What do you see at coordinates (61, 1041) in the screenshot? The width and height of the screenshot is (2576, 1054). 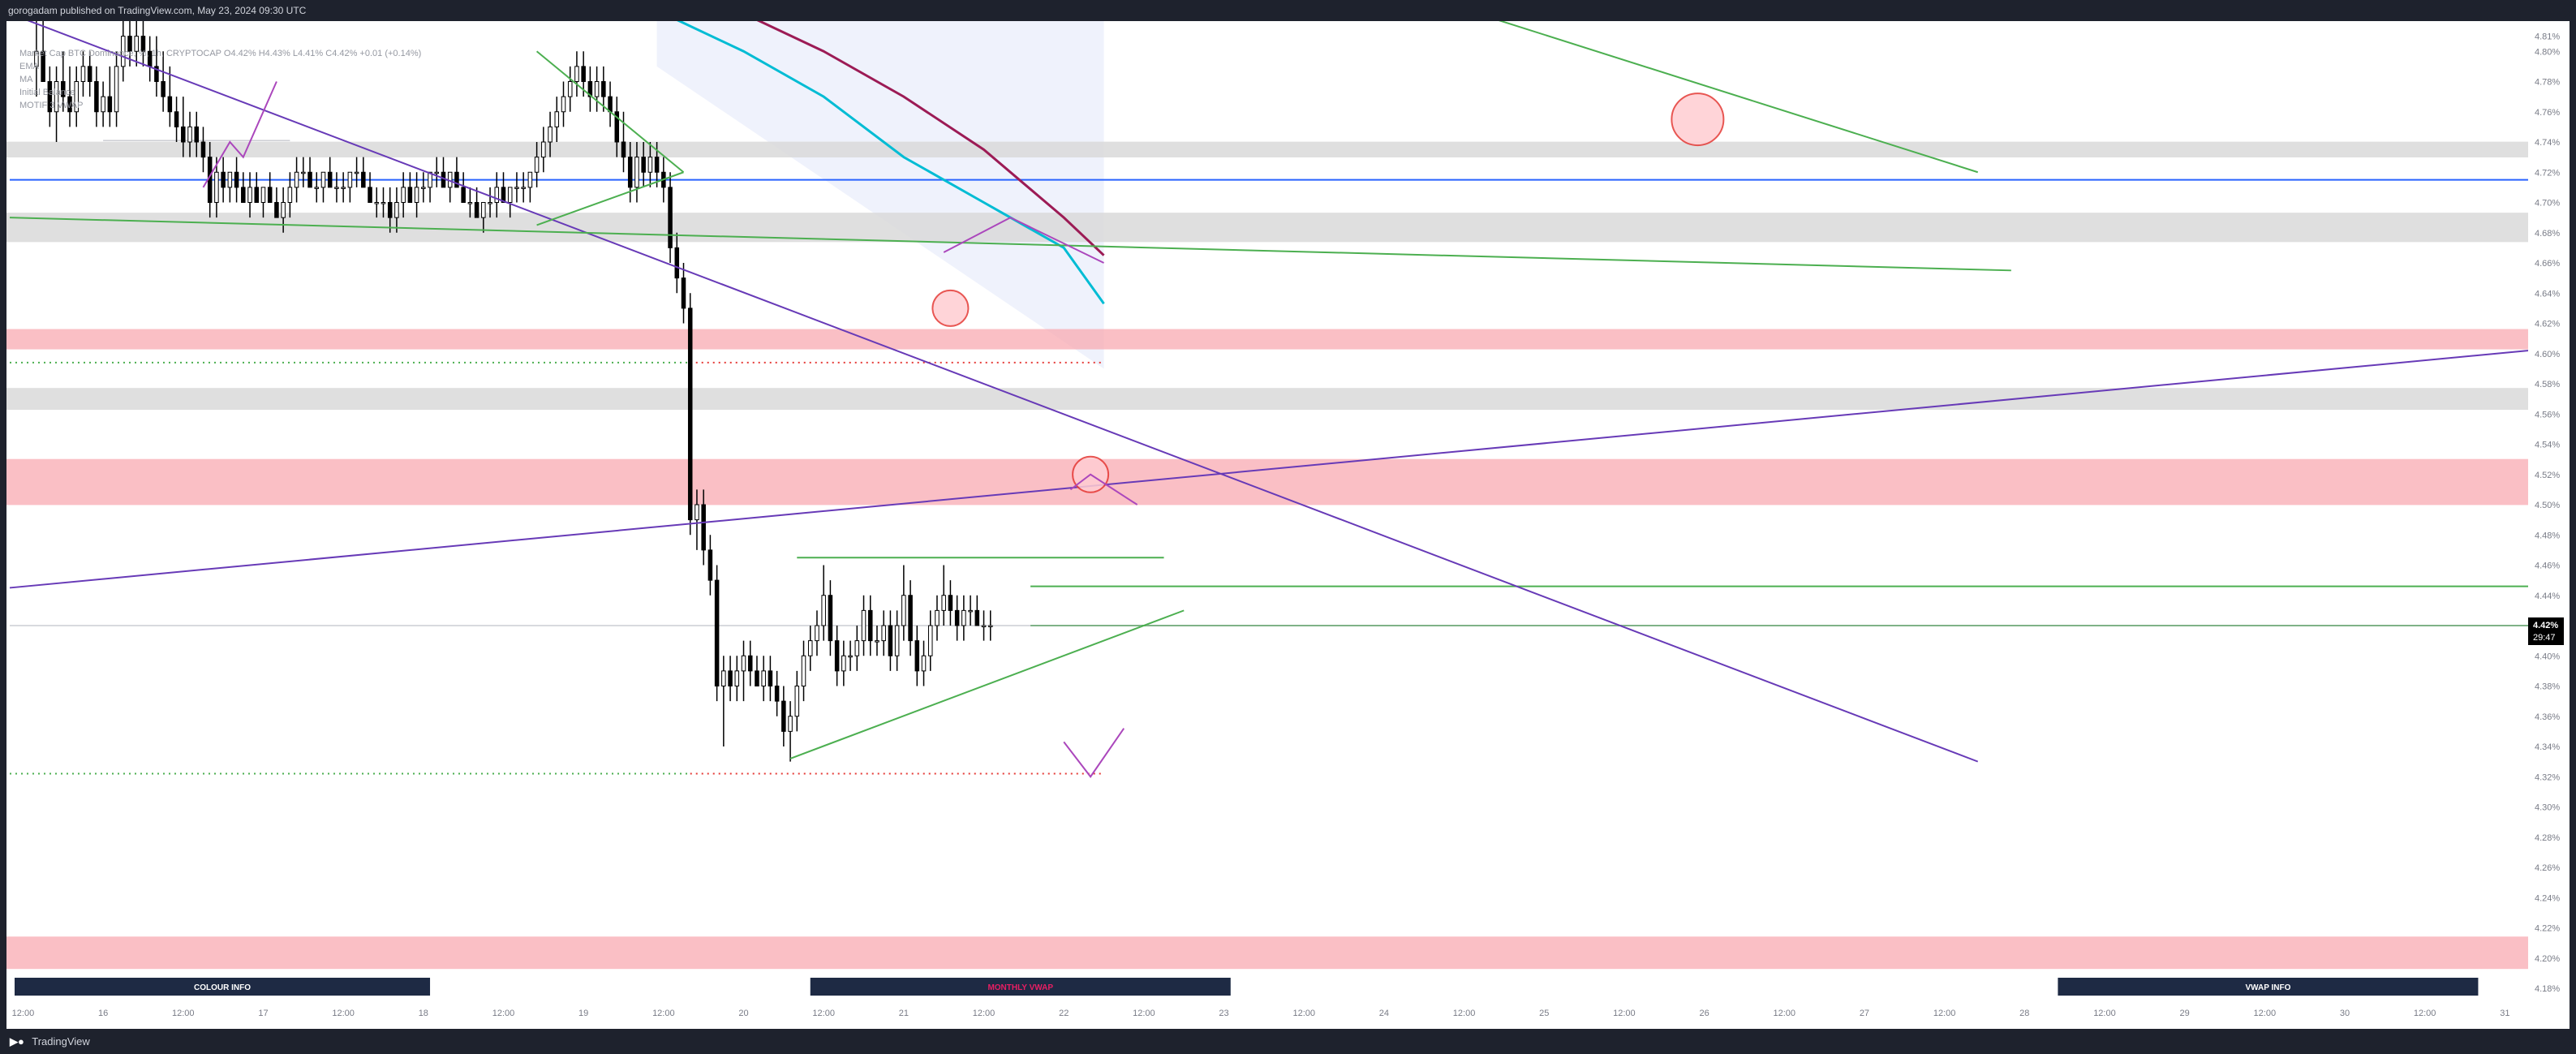 I see `footer-brand: TradingView` at bounding box center [61, 1041].